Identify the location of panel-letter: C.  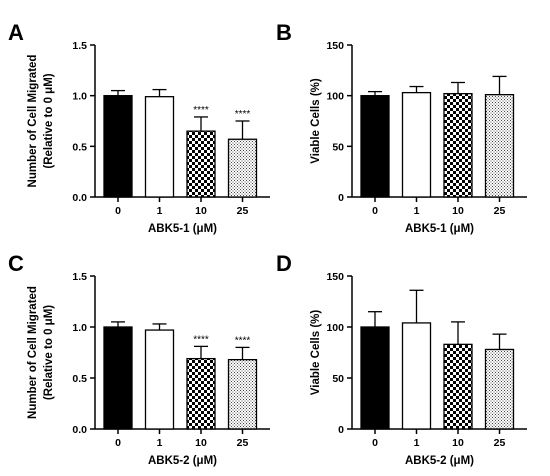
(16, 263).